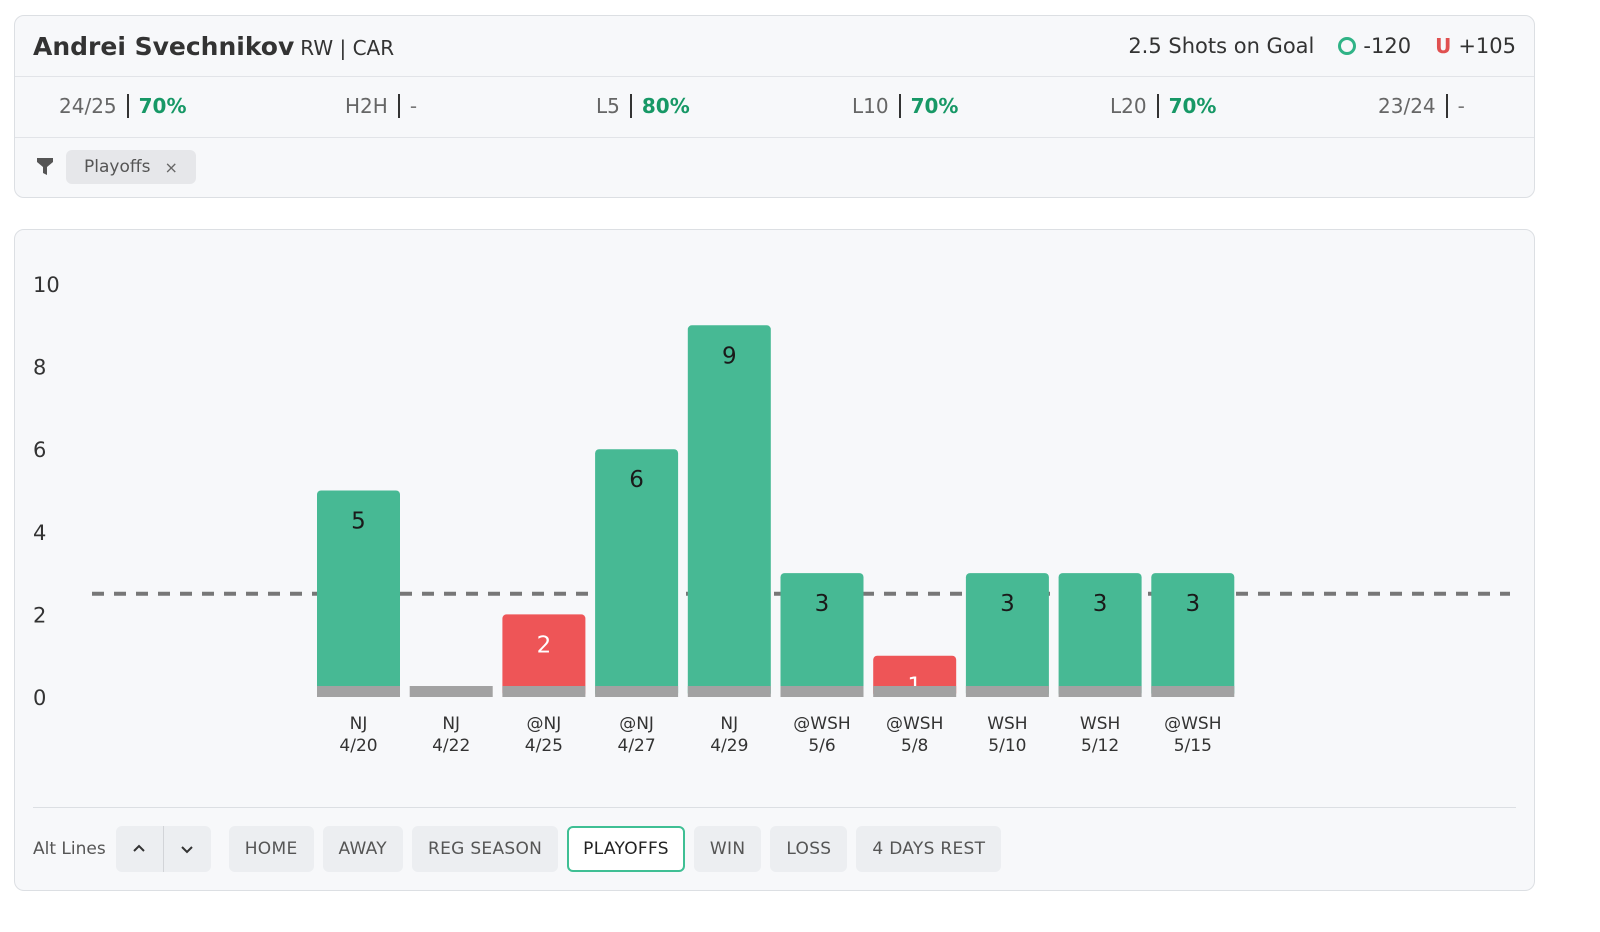  Describe the element at coordinates (123, 106) in the screenshot. I see `stat-season: 24/25 70%` at that location.